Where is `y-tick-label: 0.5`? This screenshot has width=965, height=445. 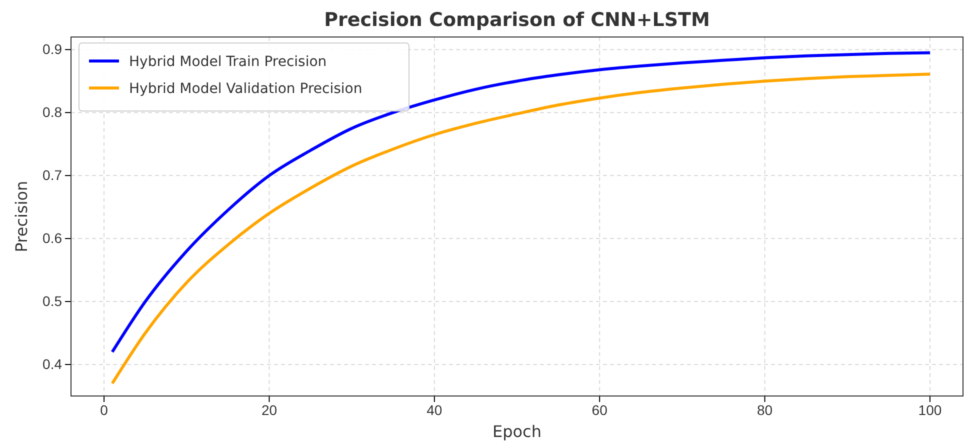 y-tick-label: 0.5 is located at coordinates (52, 301).